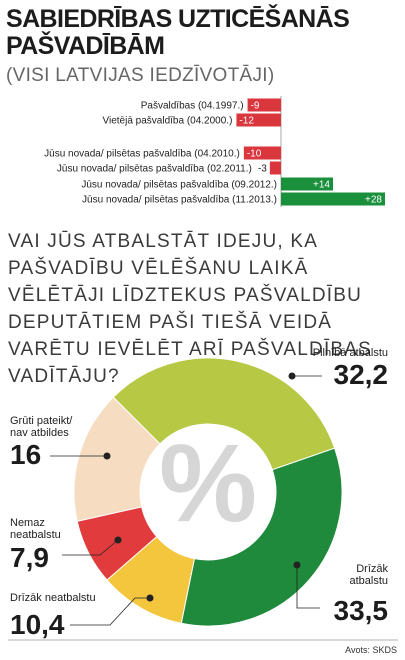  I want to click on slice-name: Grūti pateikt/ nav atbildes, so click(41, 427).